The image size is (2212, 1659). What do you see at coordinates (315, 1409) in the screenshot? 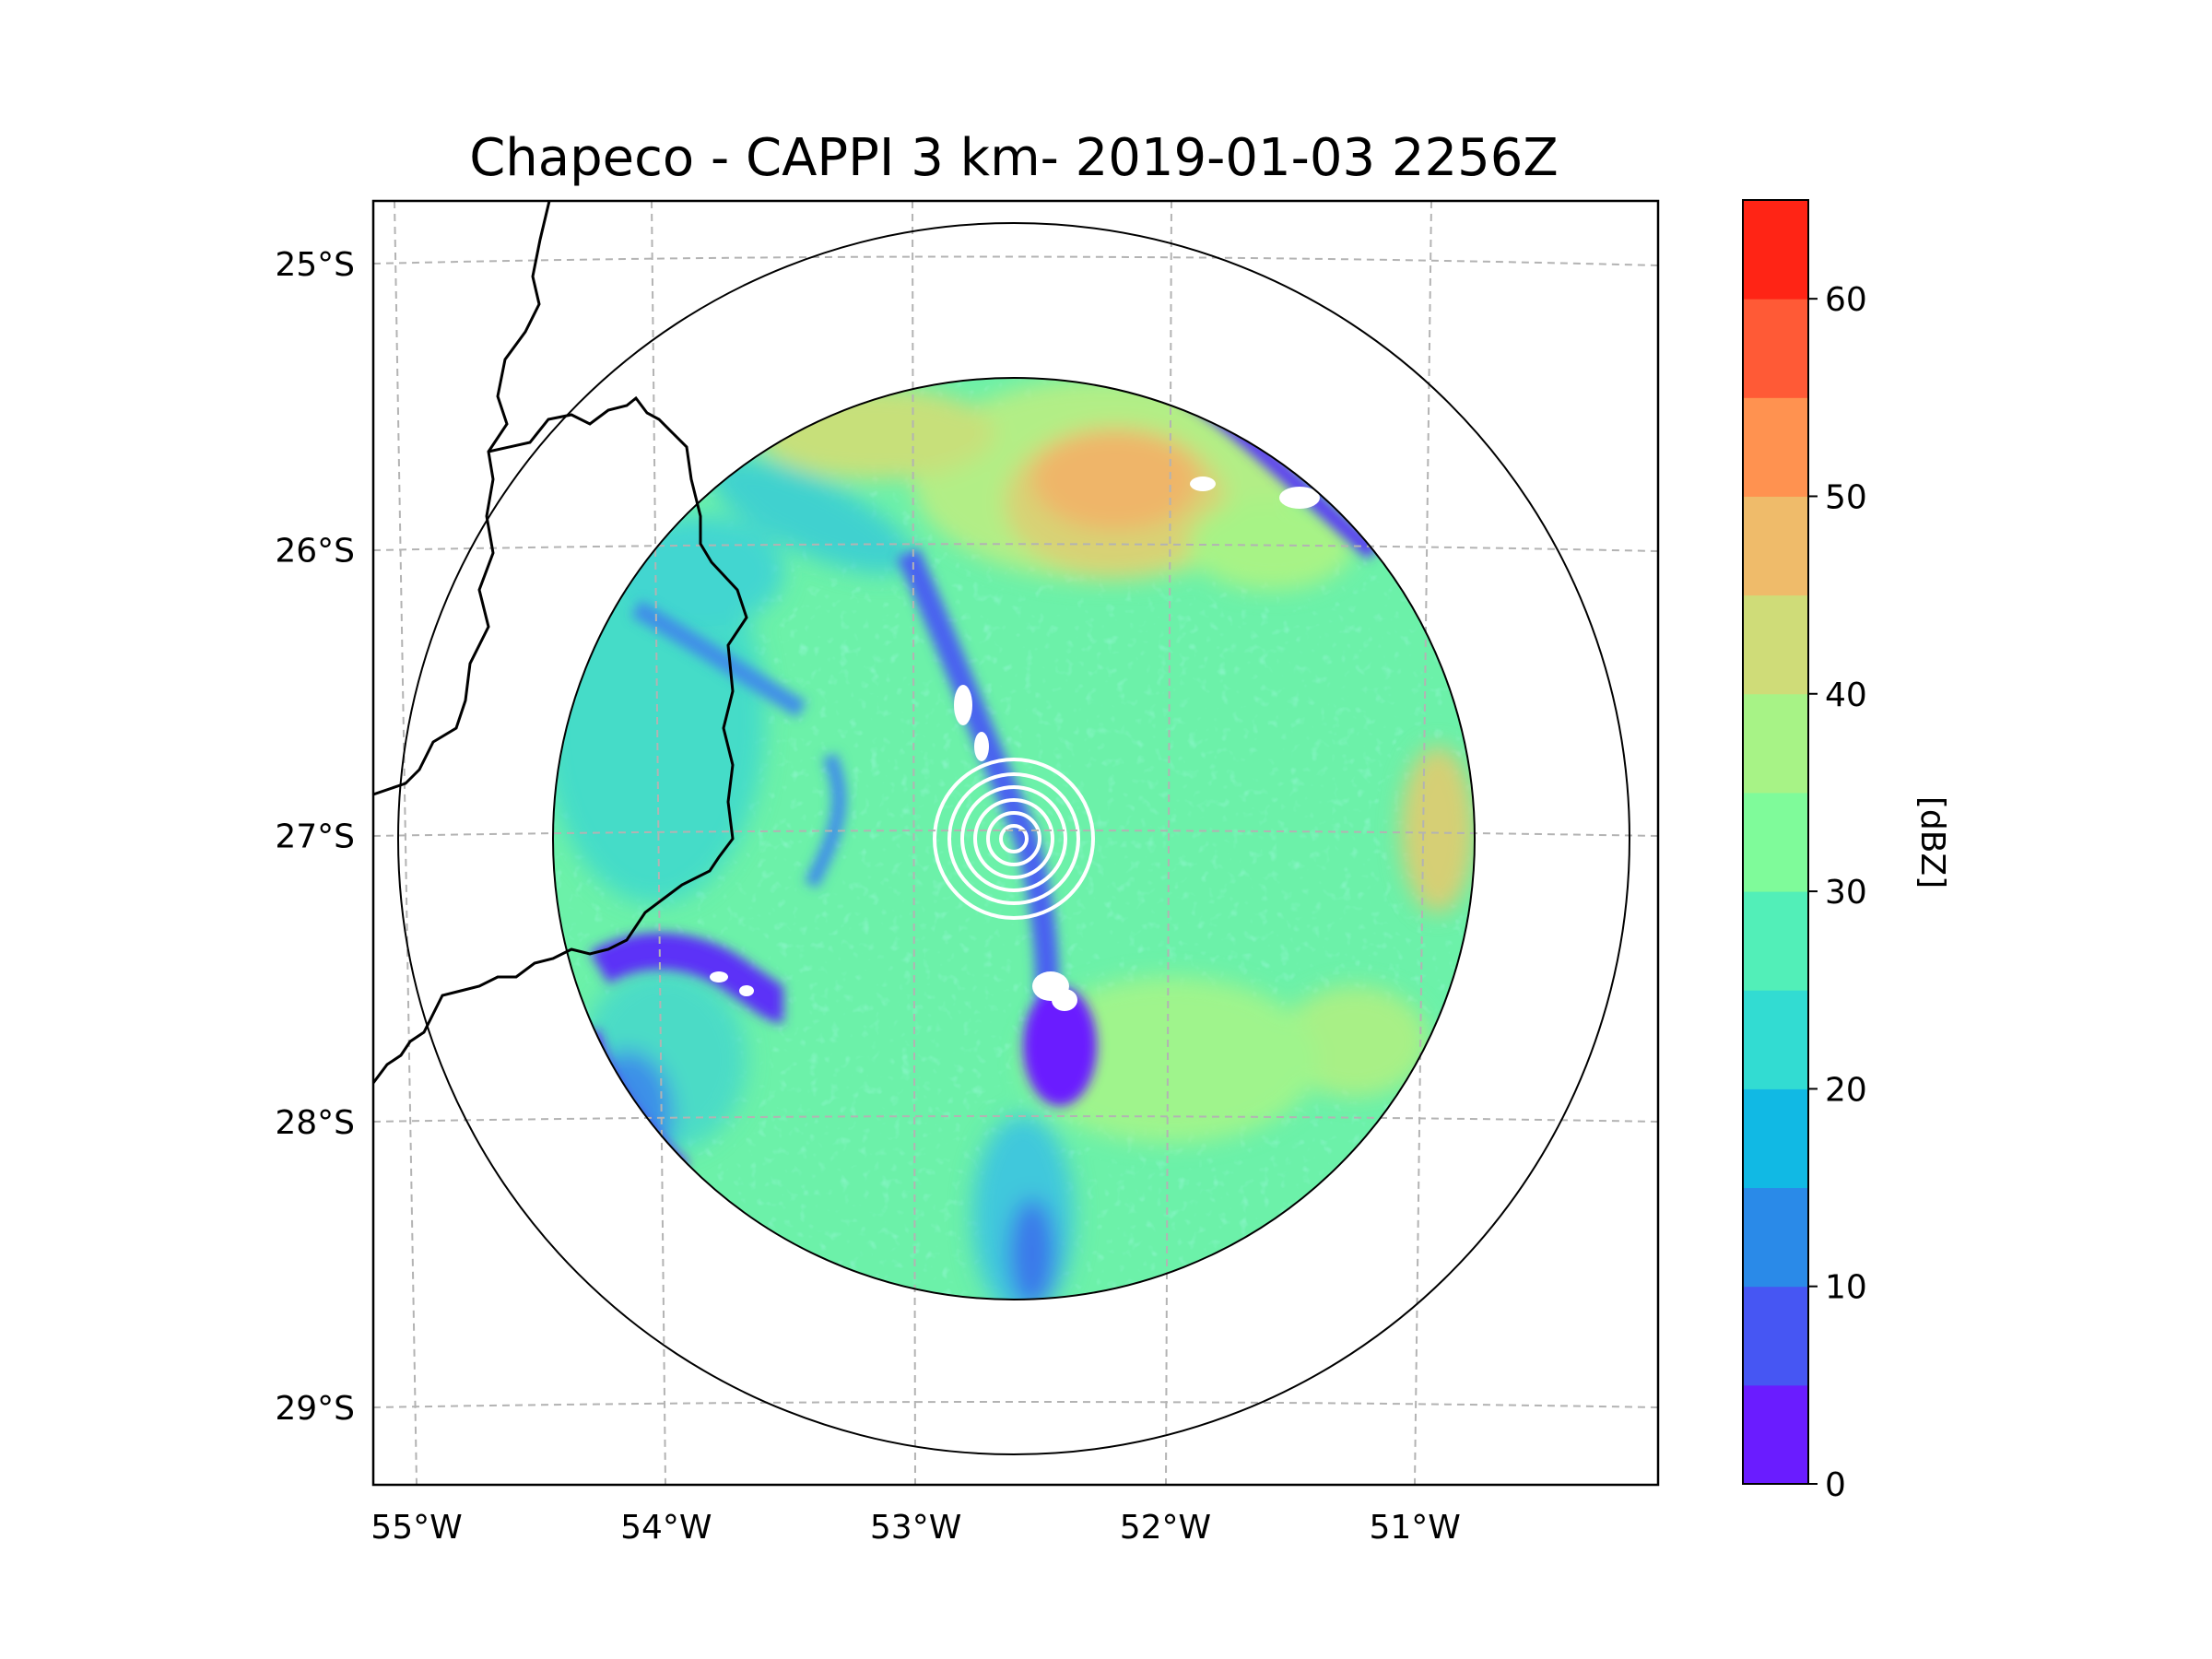
I see `lat-tick-label: 29°S` at bounding box center [315, 1409].